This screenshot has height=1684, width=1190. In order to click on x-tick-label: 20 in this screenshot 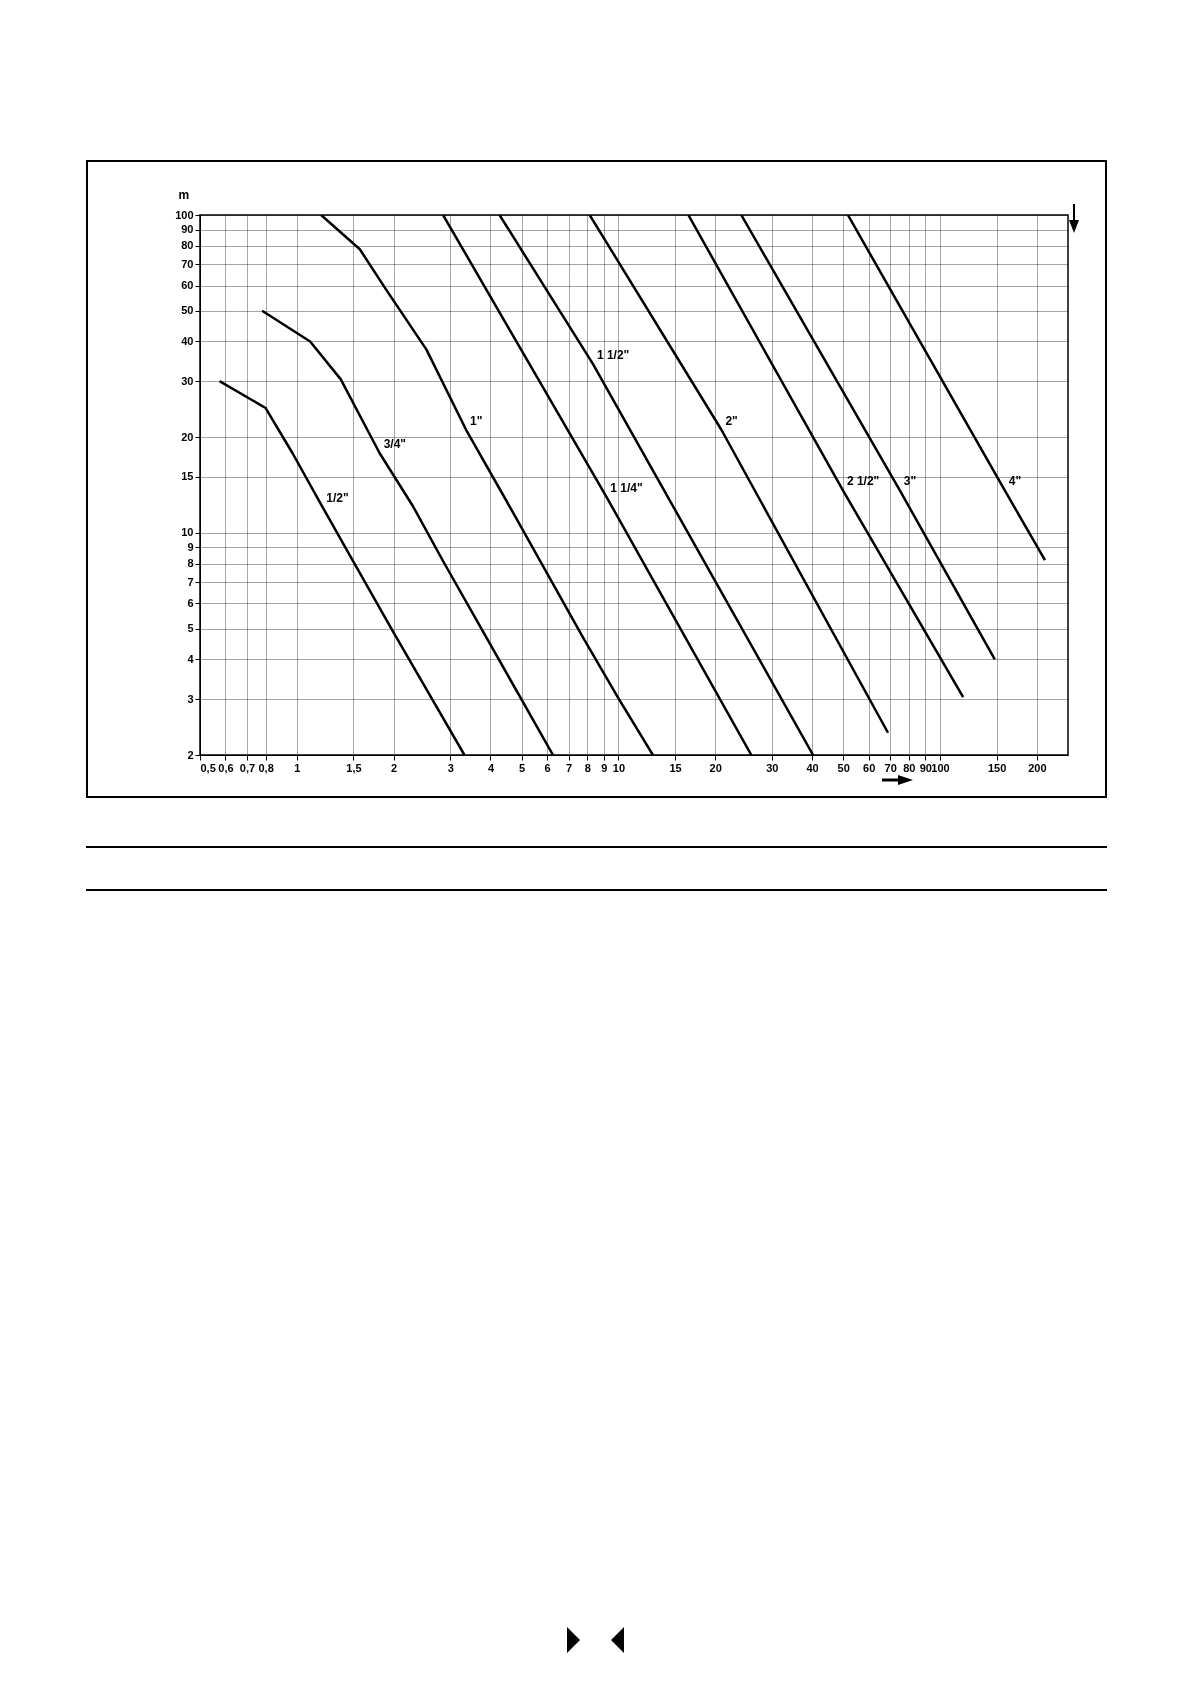, I will do `click(715, 767)`.